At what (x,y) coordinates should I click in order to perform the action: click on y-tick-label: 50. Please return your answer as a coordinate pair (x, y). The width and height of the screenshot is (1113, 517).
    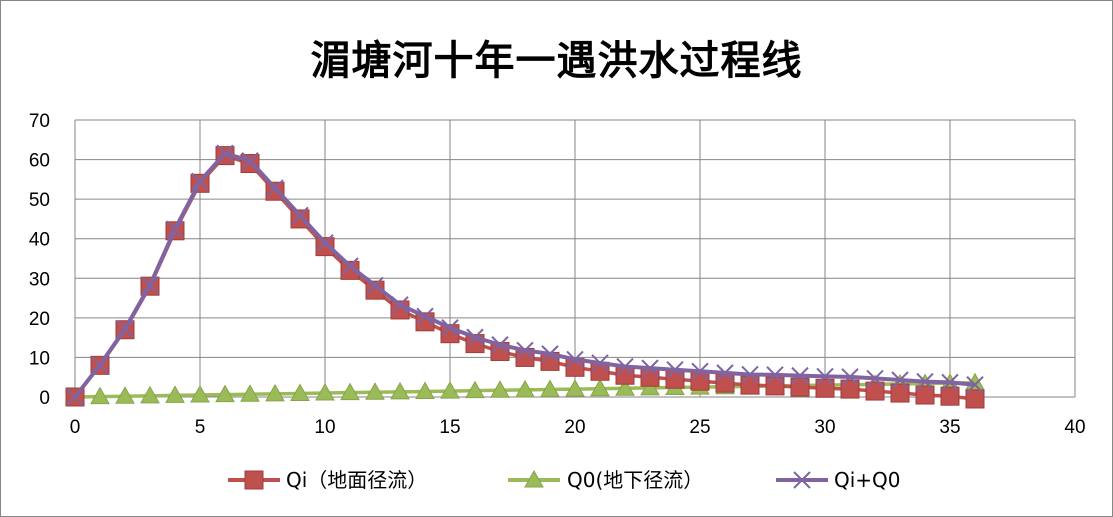
    Looking at the image, I should click on (39, 200).